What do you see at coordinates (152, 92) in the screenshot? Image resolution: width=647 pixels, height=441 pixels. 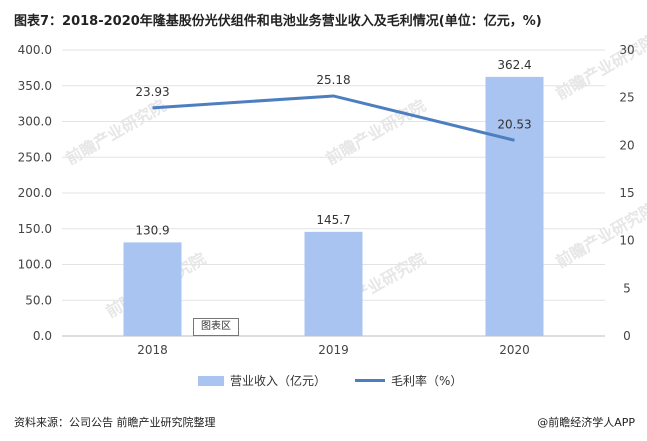 I see `margin-data-label: 23.93` at bounding box center [152, 92].